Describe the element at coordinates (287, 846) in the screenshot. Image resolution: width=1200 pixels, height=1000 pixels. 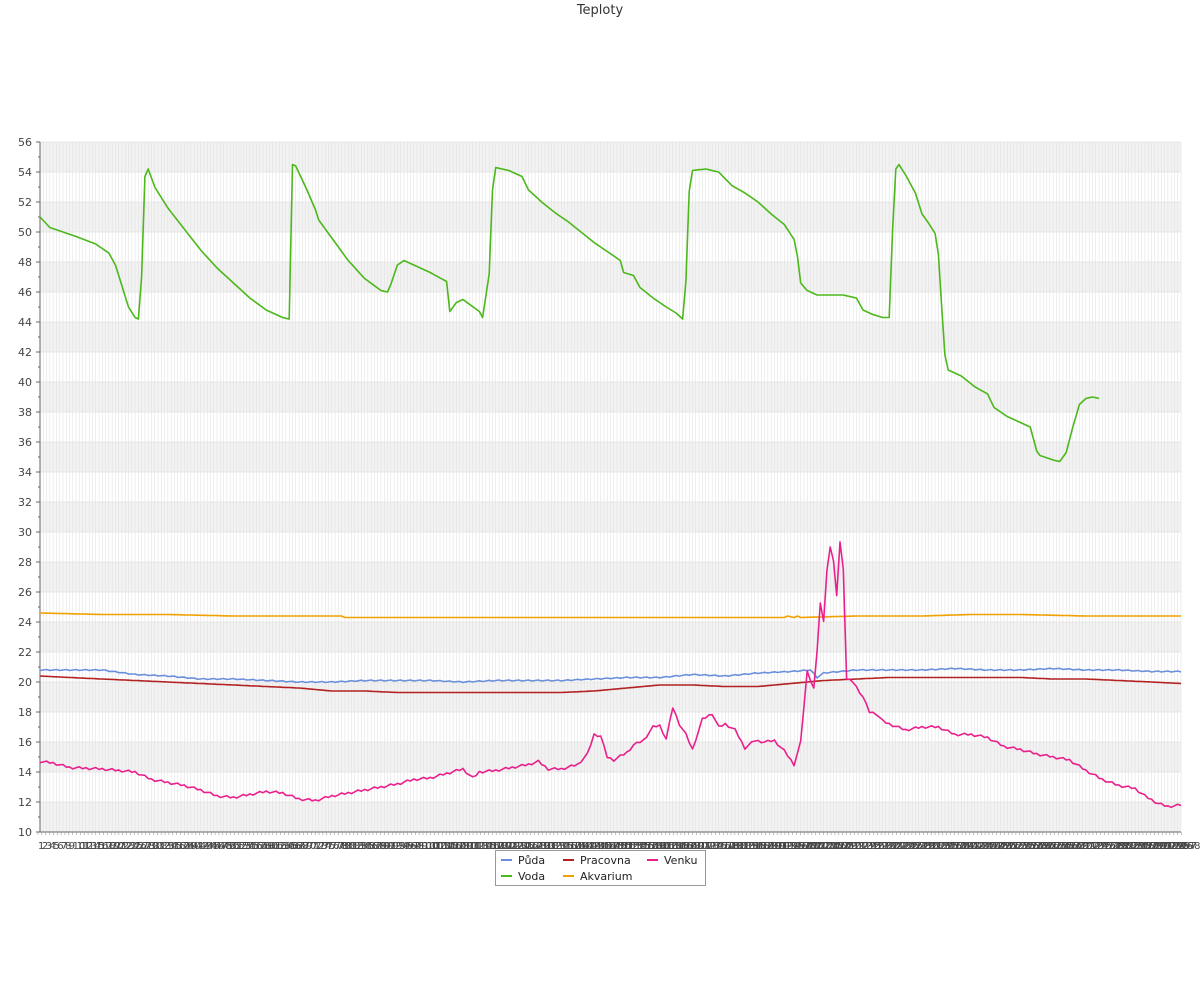
I see `x-tick-label: 64` at that location.